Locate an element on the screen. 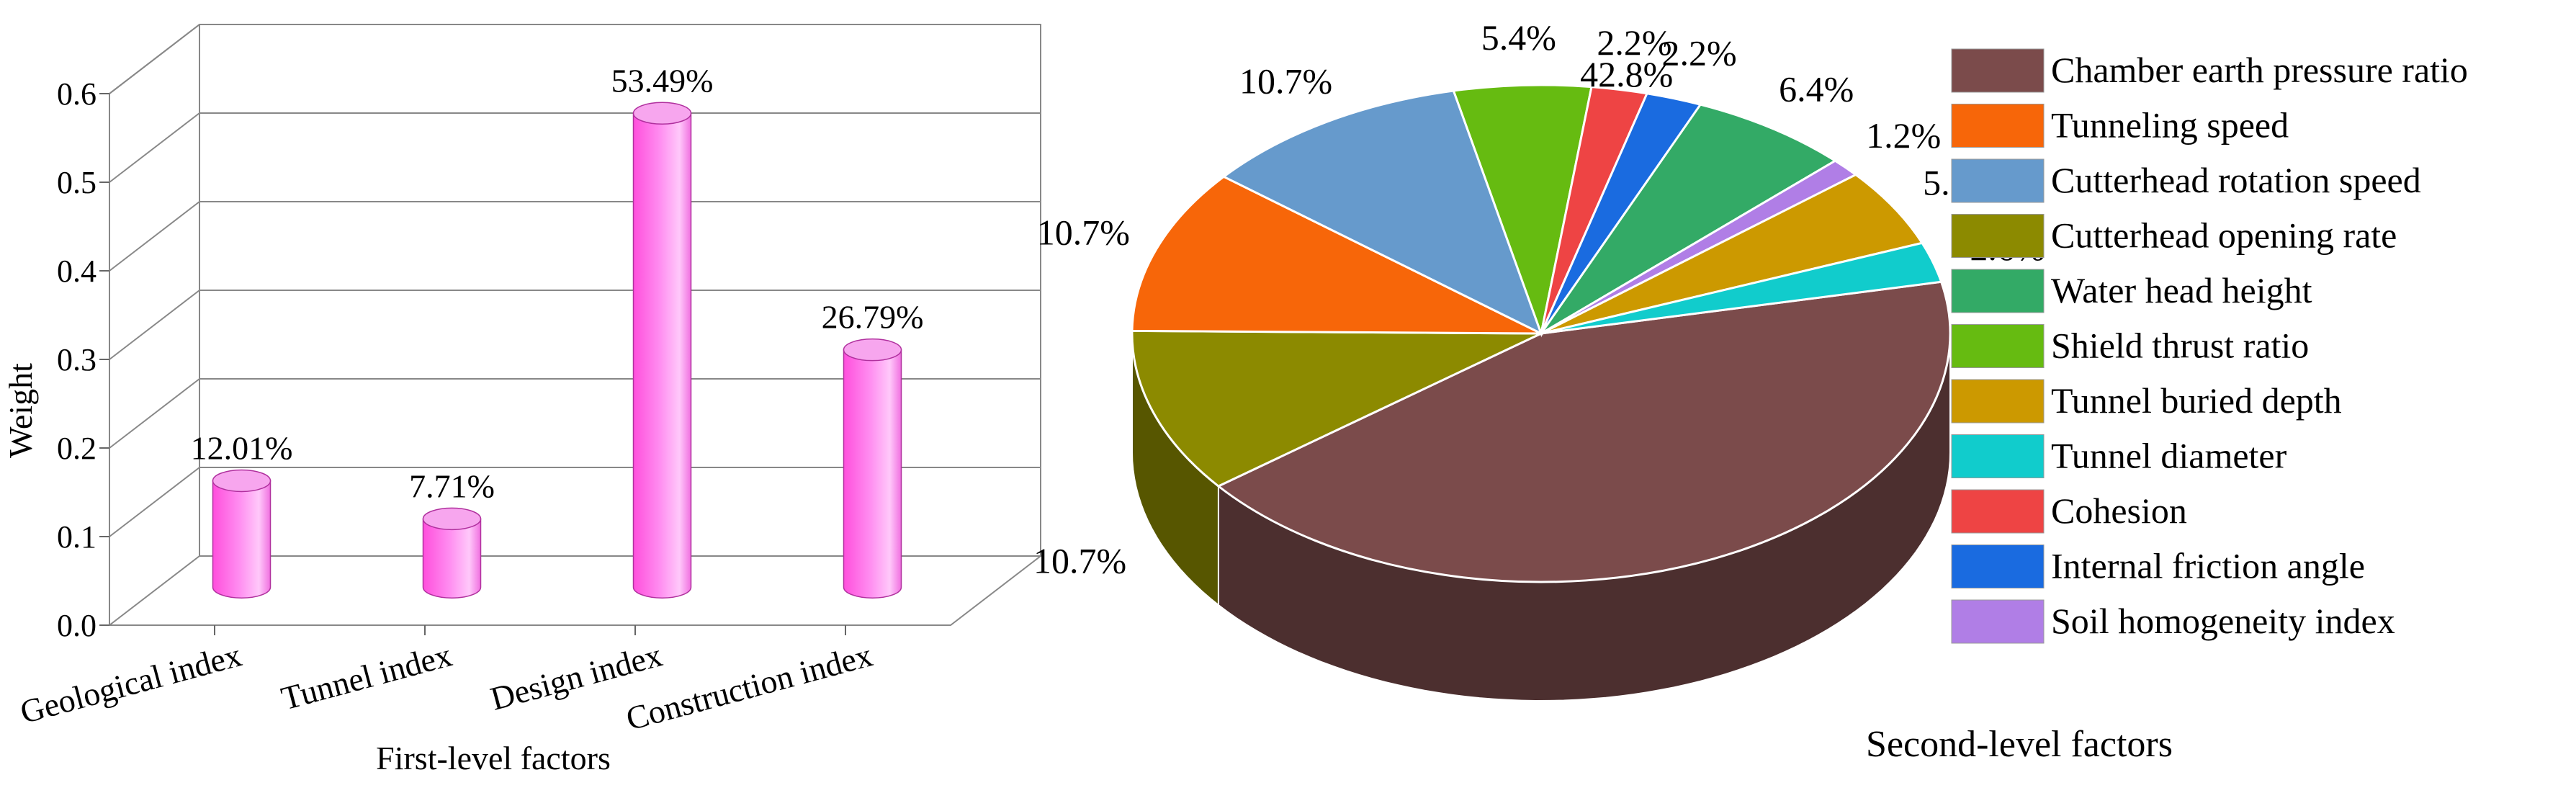  data-label: 53.49% is located at coordinates (662, 80).